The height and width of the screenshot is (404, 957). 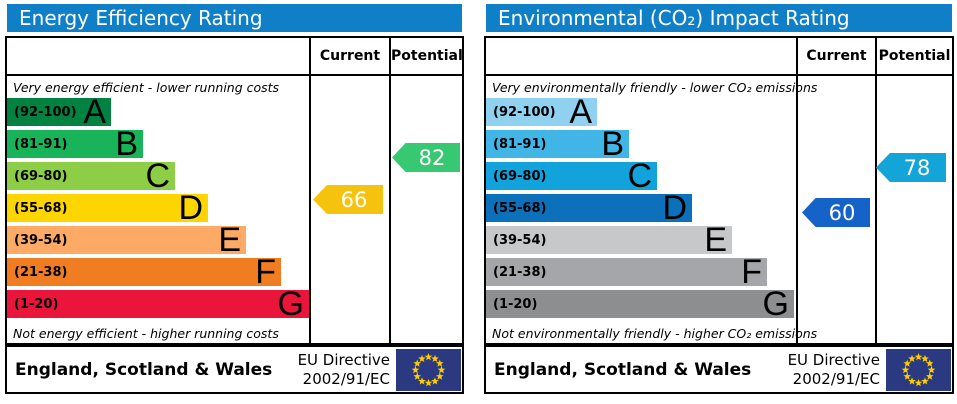 I want to click on potential-rating-value: 78, so click(x=917, y=167).